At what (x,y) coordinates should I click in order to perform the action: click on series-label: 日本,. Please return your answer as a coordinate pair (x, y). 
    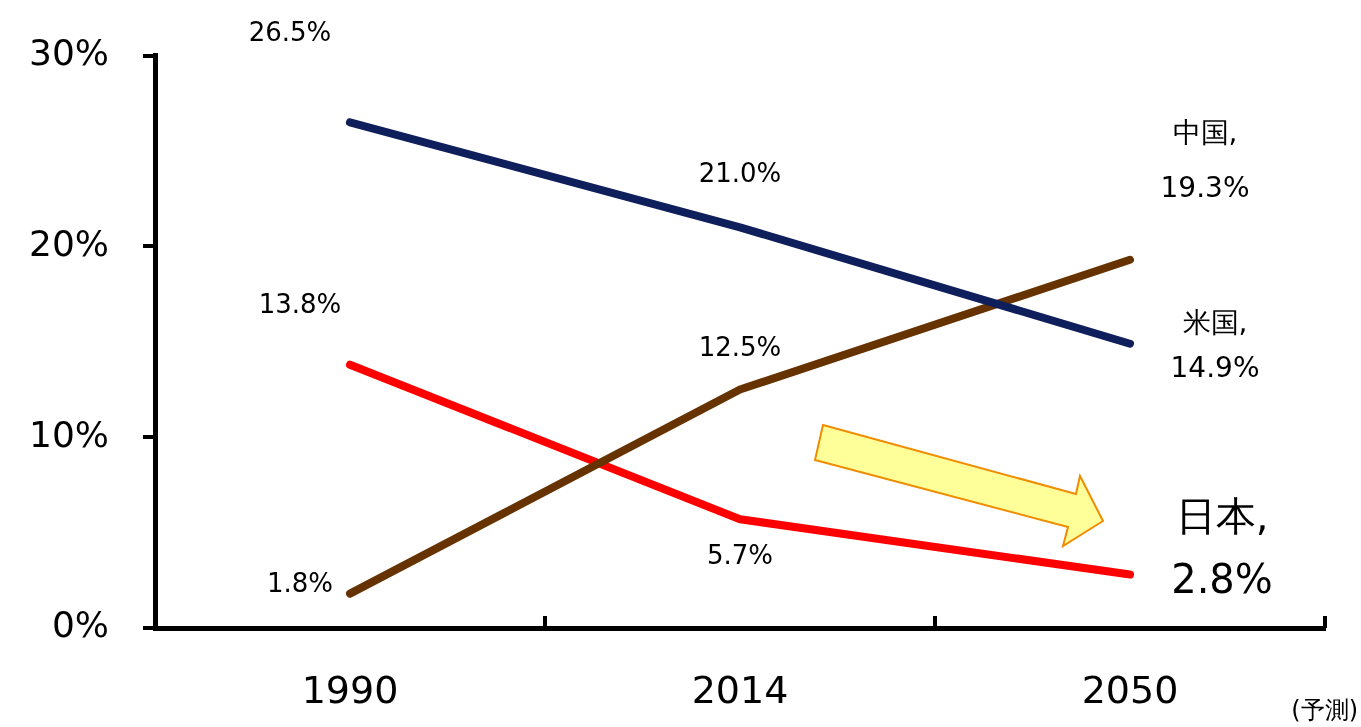
    Looking at the image, I should click on (1222, 516).